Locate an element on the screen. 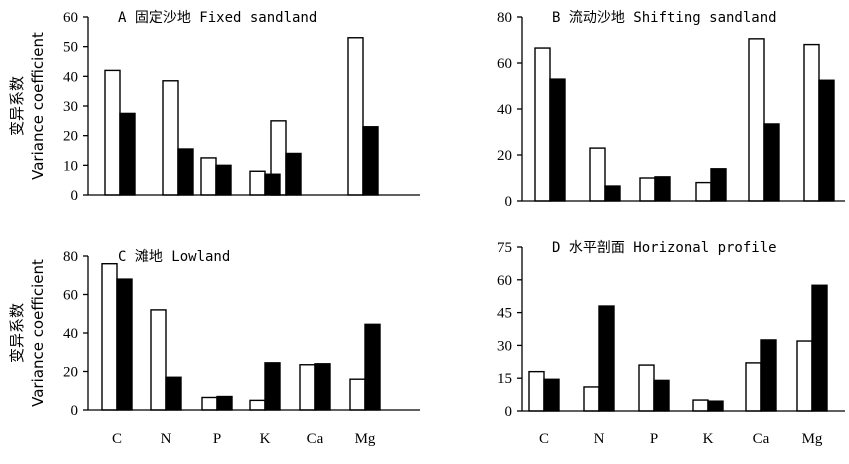 The width and height of the screenshot is (849, 464). y-tick-label: 50 is located at coordinates (70, 48).